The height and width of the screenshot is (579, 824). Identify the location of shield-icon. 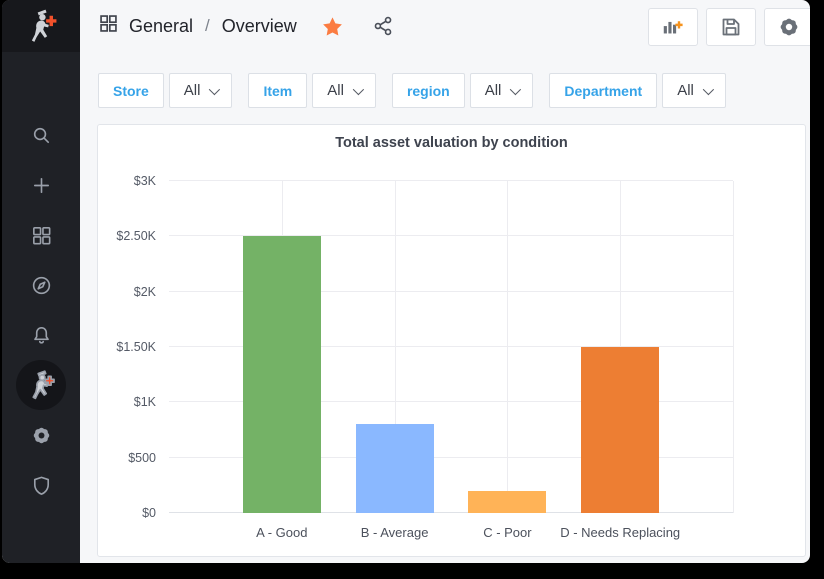
(41, 485).